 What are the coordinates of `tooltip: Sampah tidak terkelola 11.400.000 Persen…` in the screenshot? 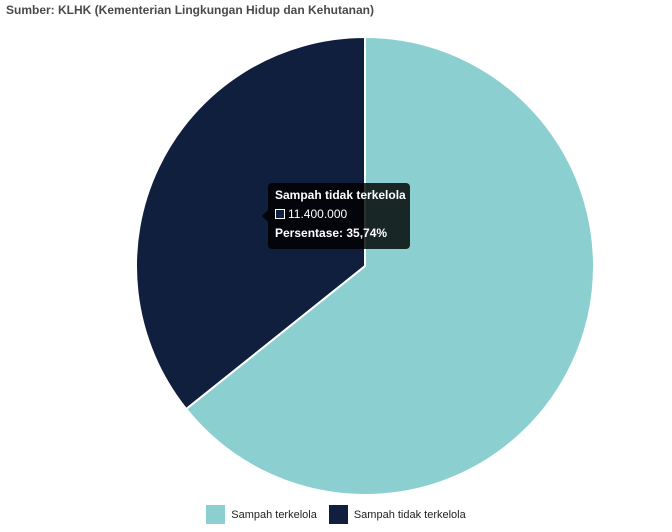 It's located at (336, 216).